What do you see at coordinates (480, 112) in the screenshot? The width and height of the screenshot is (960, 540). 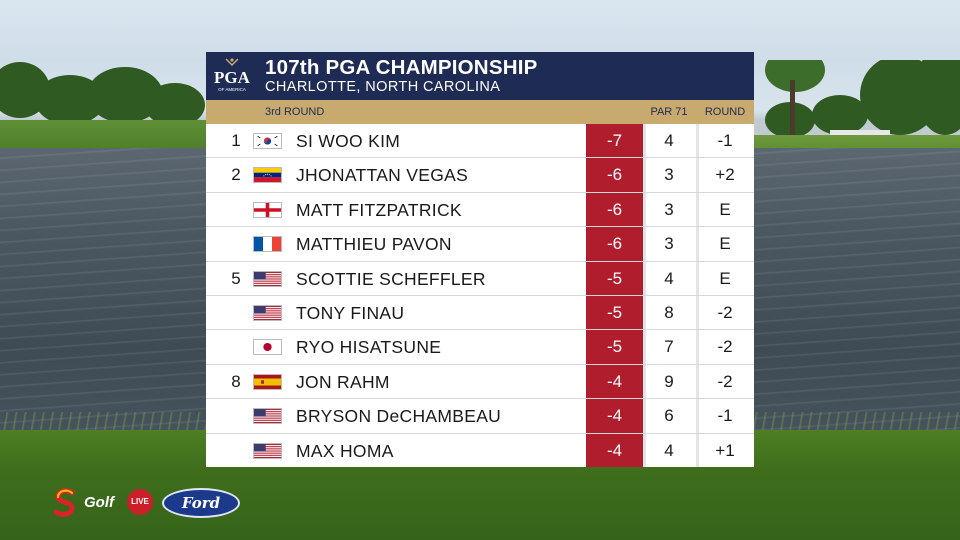 I see `leaderboard-subheader: 3rd ROUND PAR 71 ROUND` at bounding box center [480, 112].